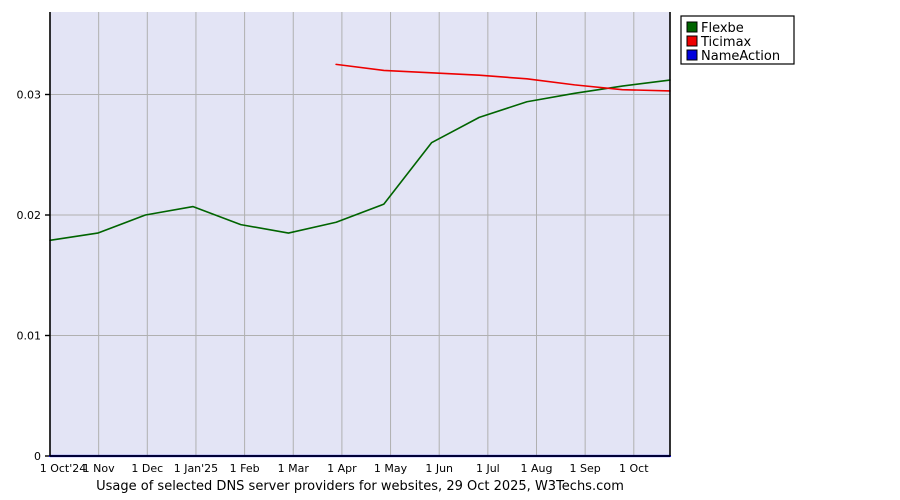 This screenshot has height=500, width=900. I want to click on x-axis-tick-label: 1 Feb, so click(245, 468).